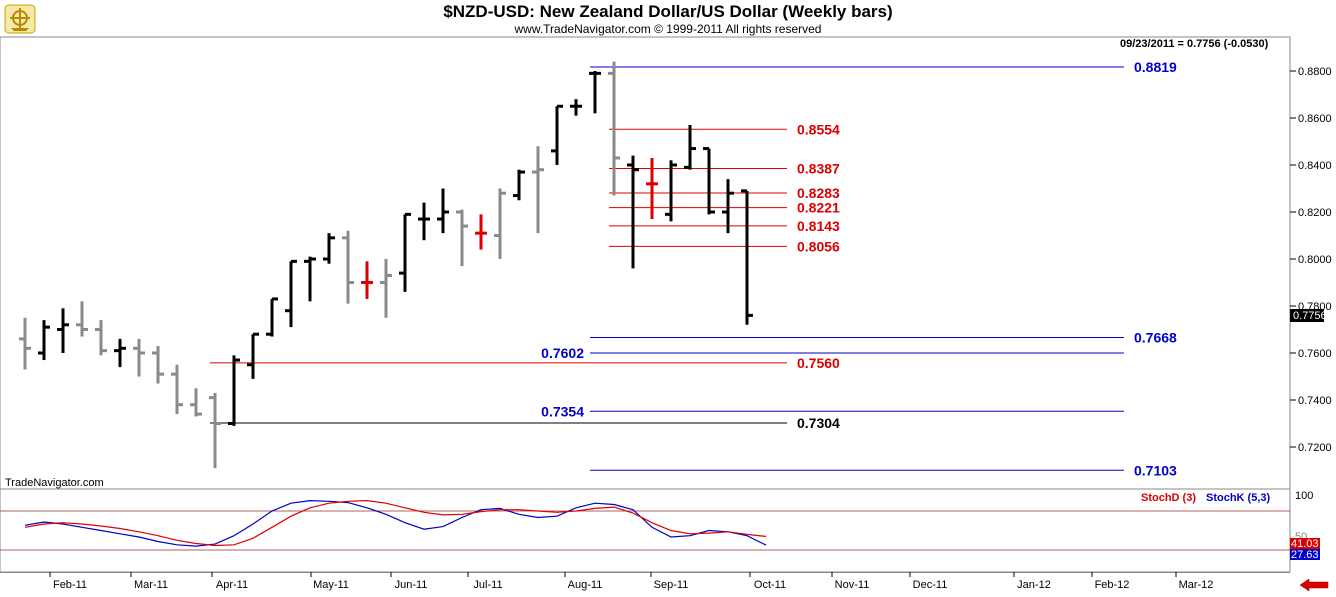  I want to click on stochd-value-label: 41.03, so click(1305, 544).